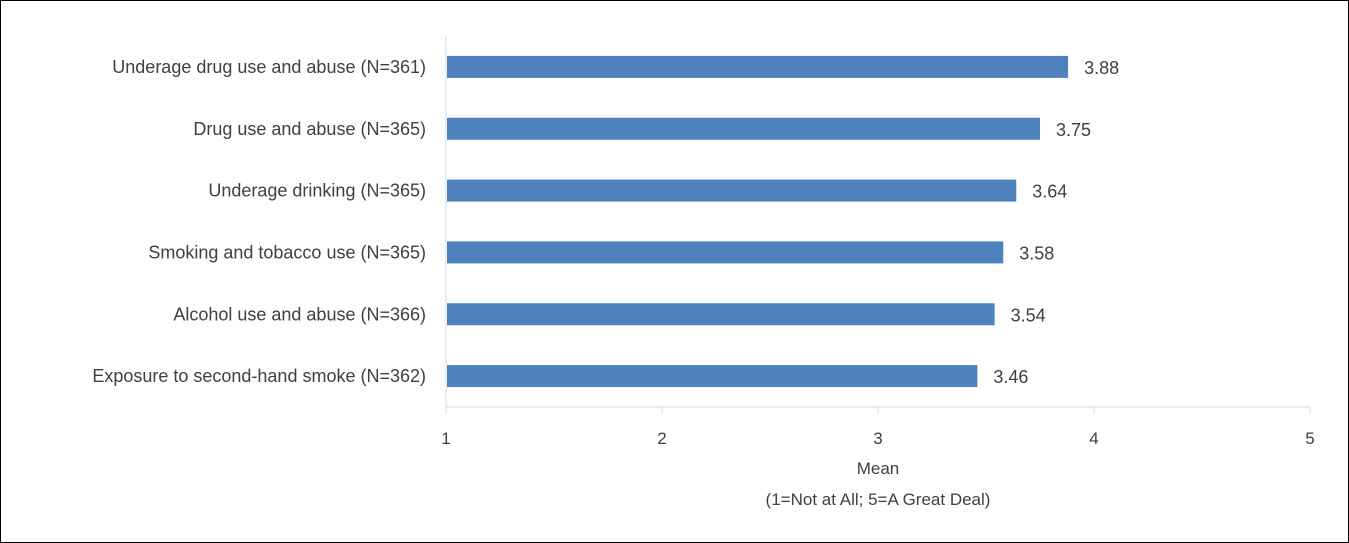 This screenshot has height=543, width=1349. Describe the element at coordinates (878, 499) in the screenshot. I see `x-axis-subtitle: (1=Not at All; 5=A Great Deal)` at that location.